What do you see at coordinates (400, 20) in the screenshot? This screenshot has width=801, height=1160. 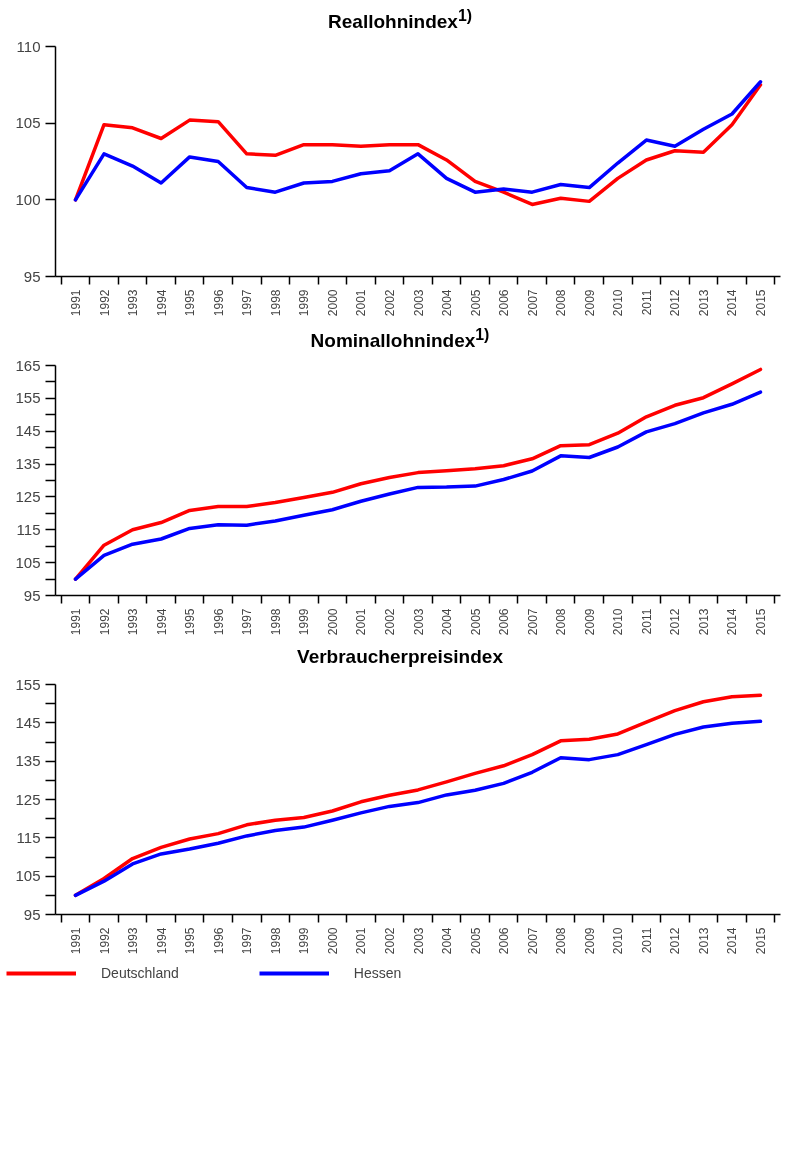 I see `chart-title: Reallohnindex$^{1)}$` at bounding box center [400, 20].